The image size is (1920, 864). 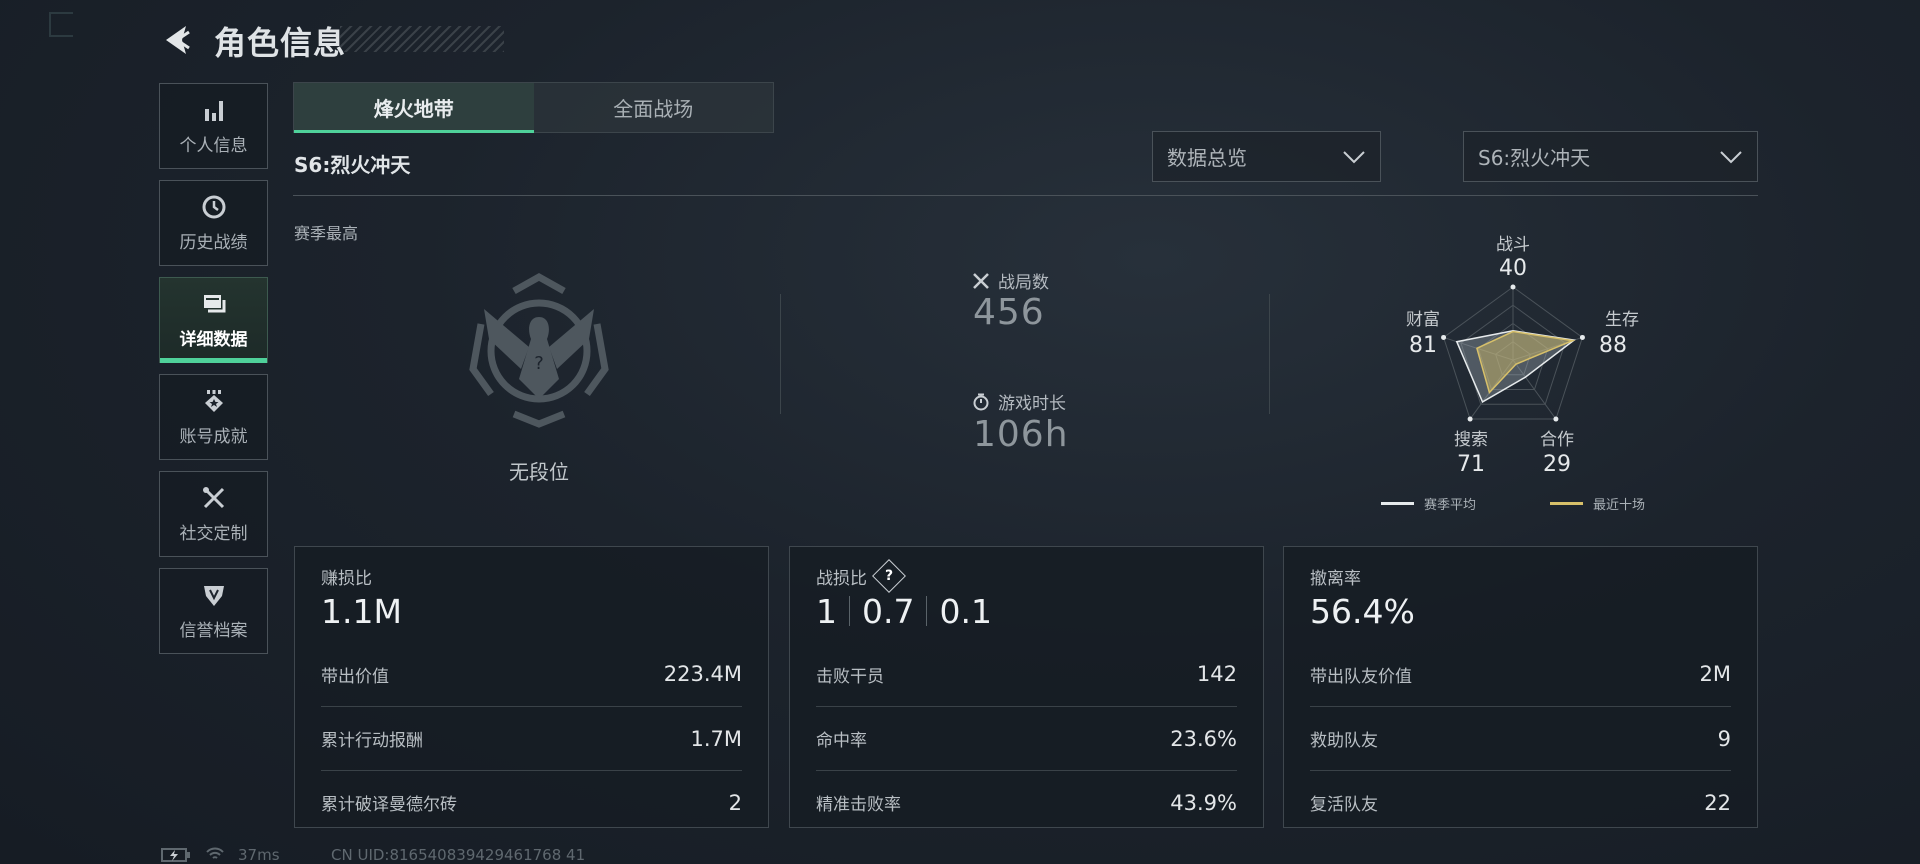 I want to click on sidebar-item-label: 社交定制, so click(x=213, y=533).